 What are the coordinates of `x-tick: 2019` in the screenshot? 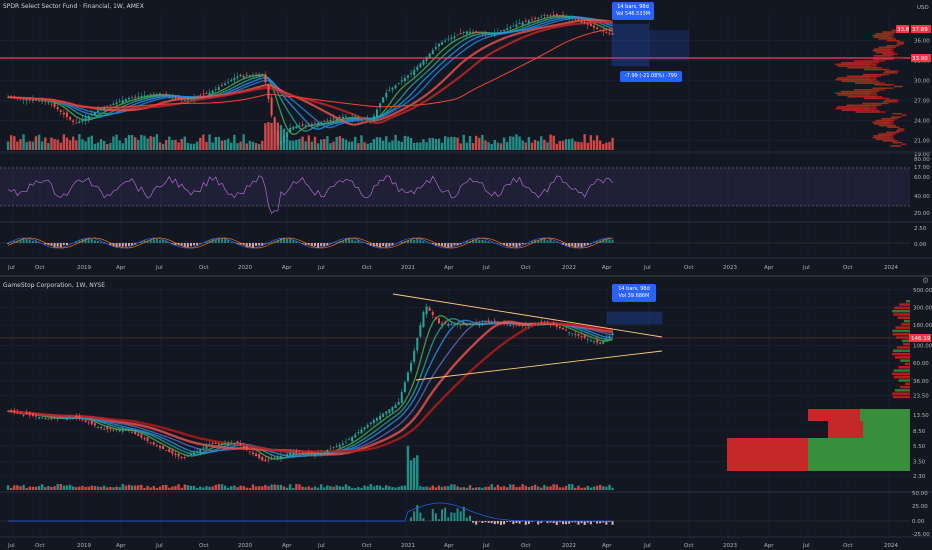 It's located at (84, 268).